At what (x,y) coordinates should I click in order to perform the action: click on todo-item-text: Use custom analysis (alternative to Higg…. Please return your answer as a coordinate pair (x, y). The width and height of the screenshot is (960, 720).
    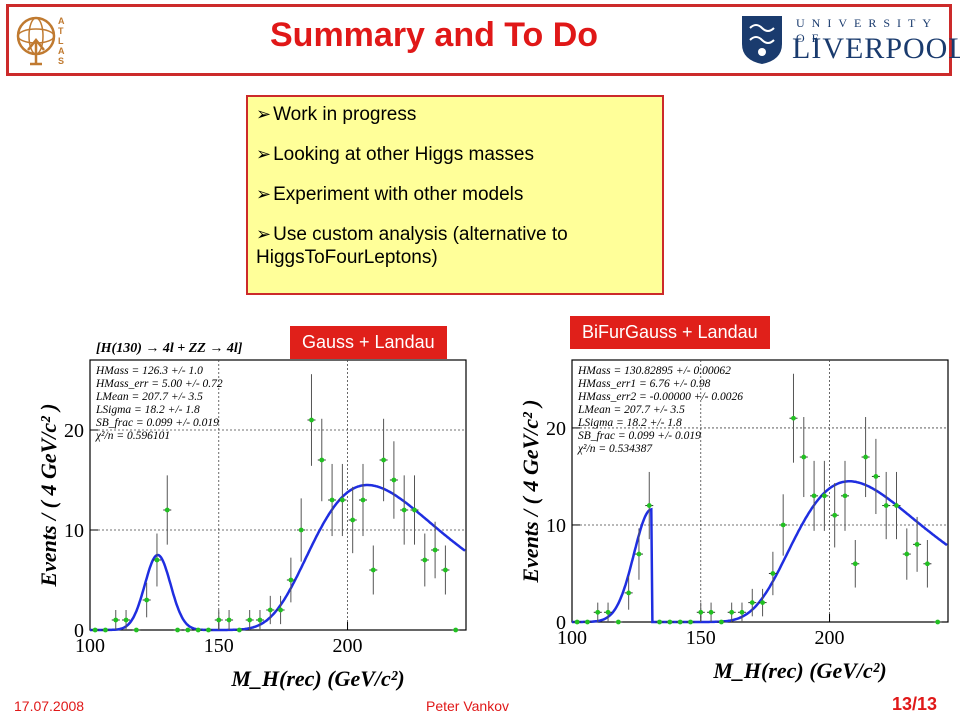
    Looking at the image, I should click on (412, 246).